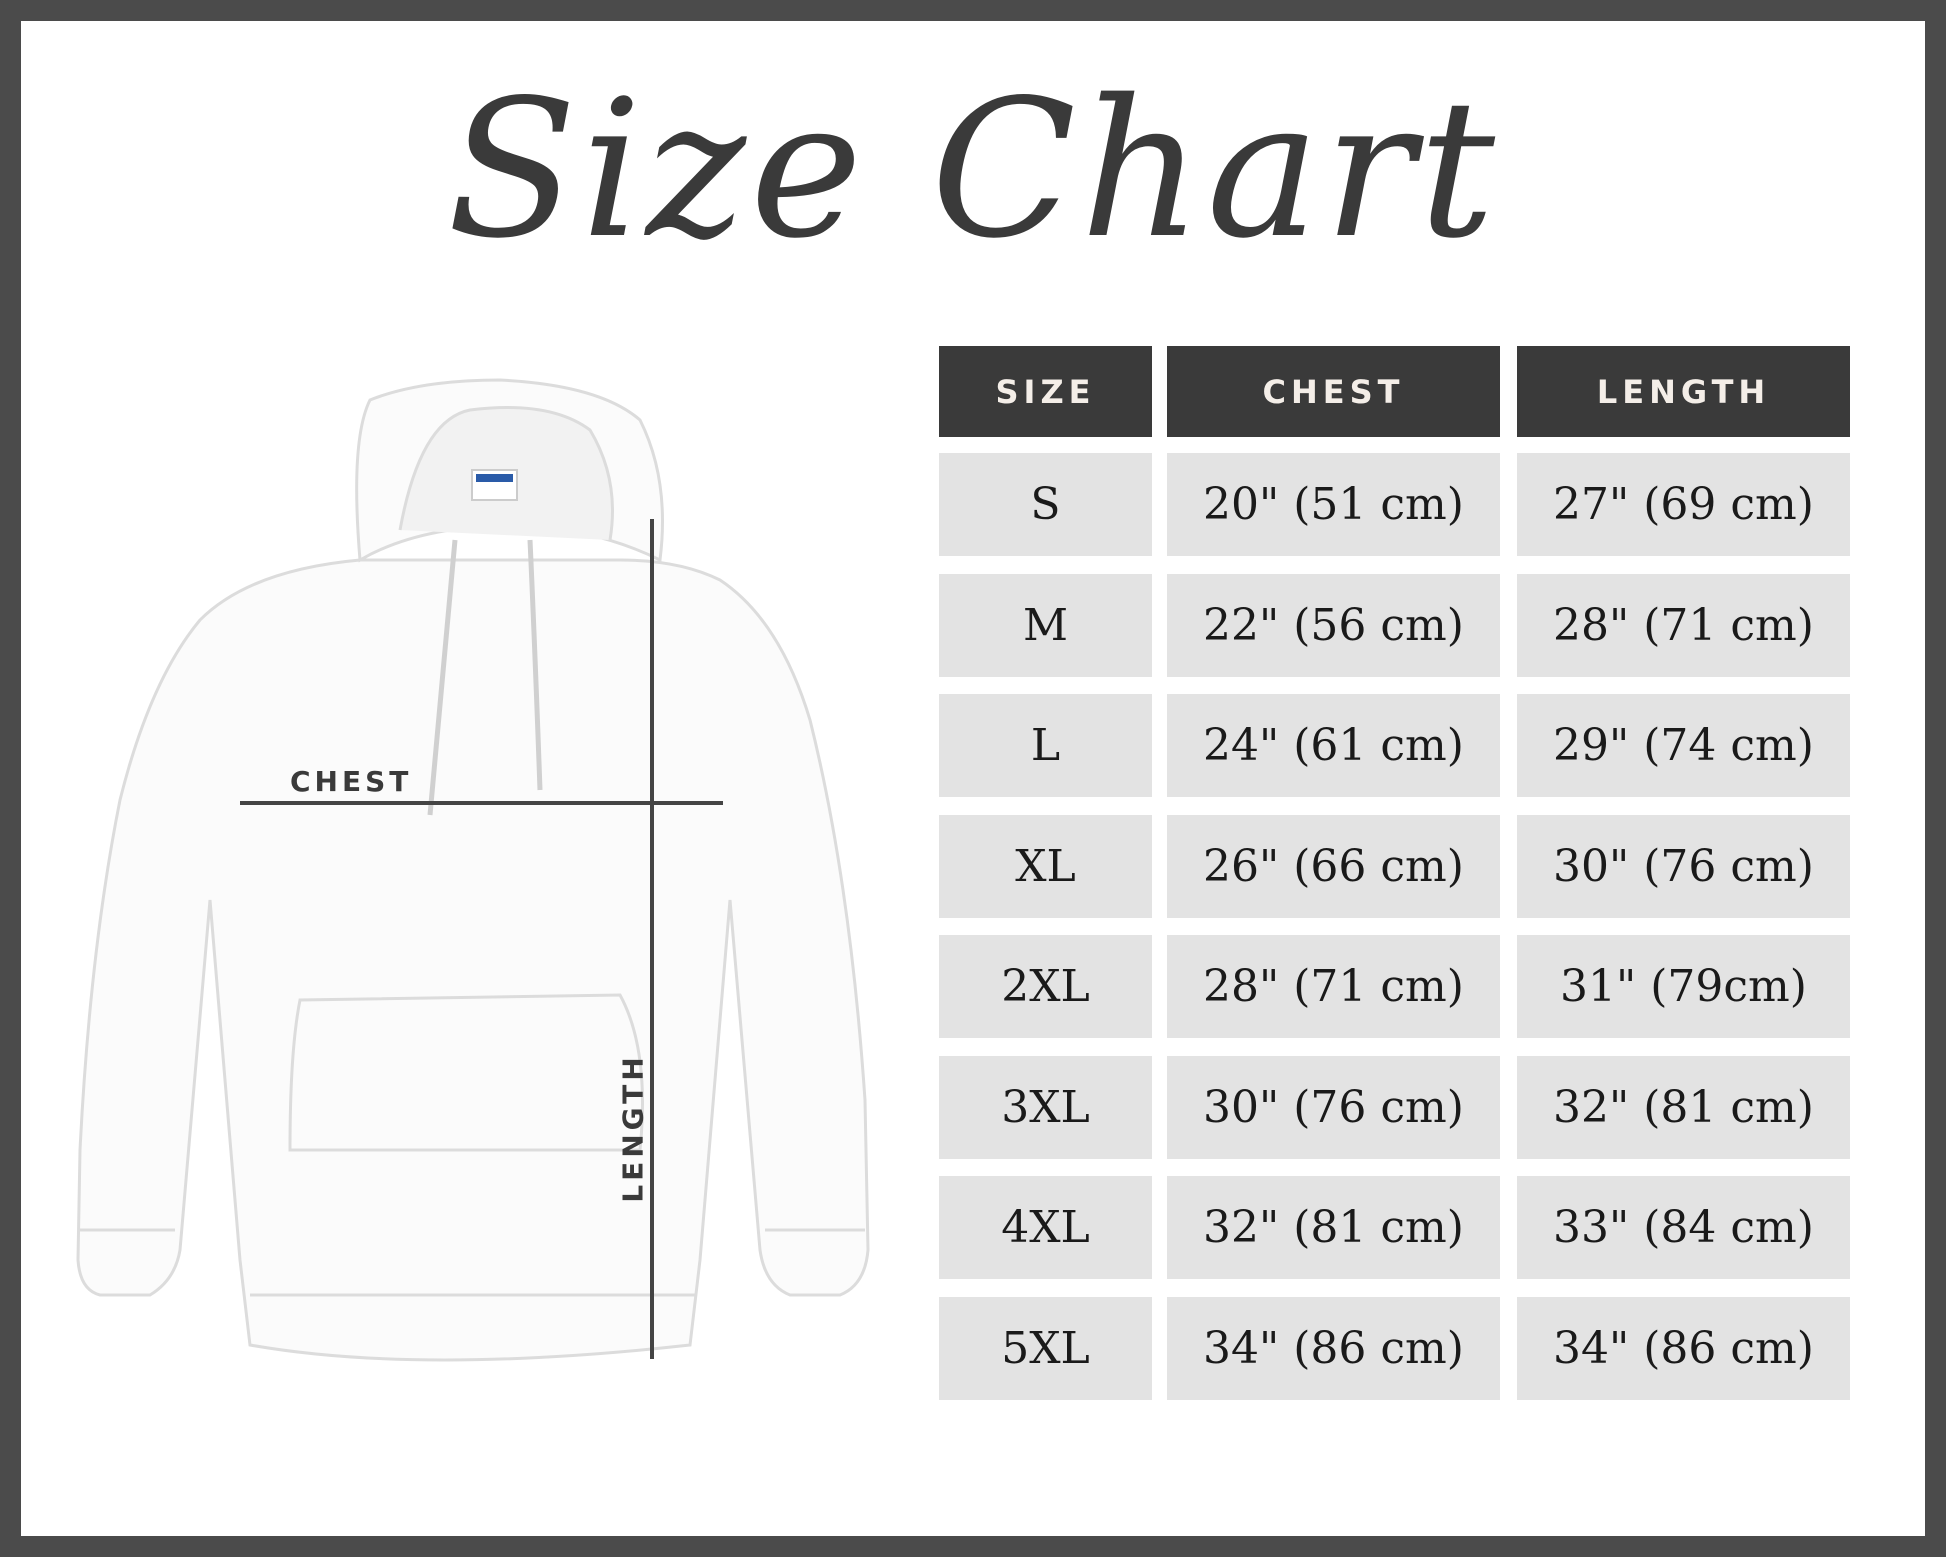  What do you see at coordinates (1045, 391) in the screenshot?
I see `header-size: SIZE` at bounding box center [1045, 391].